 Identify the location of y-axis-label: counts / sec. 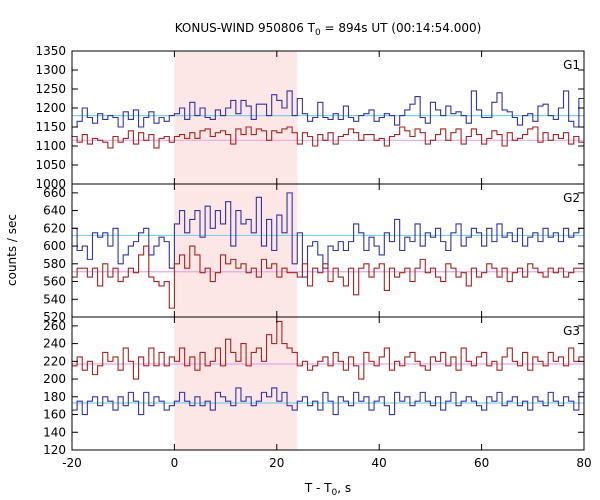
(12, 250).